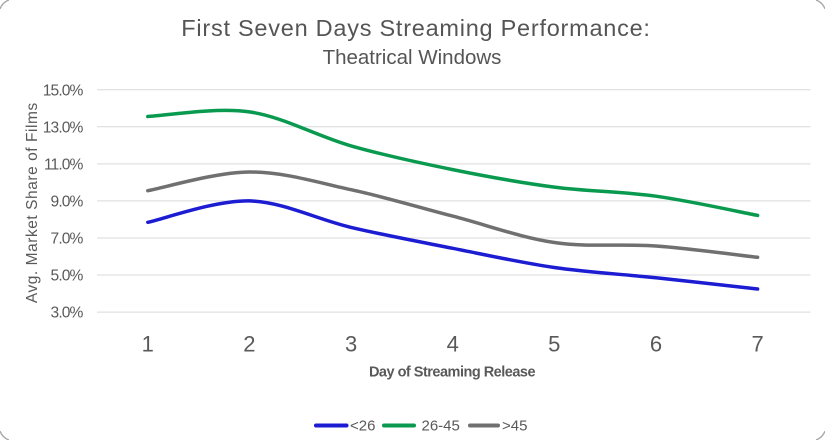 Image resolution: width=825 pixels, height=440 pixels. I want to click on svg-text: <26, so click(362, 426).